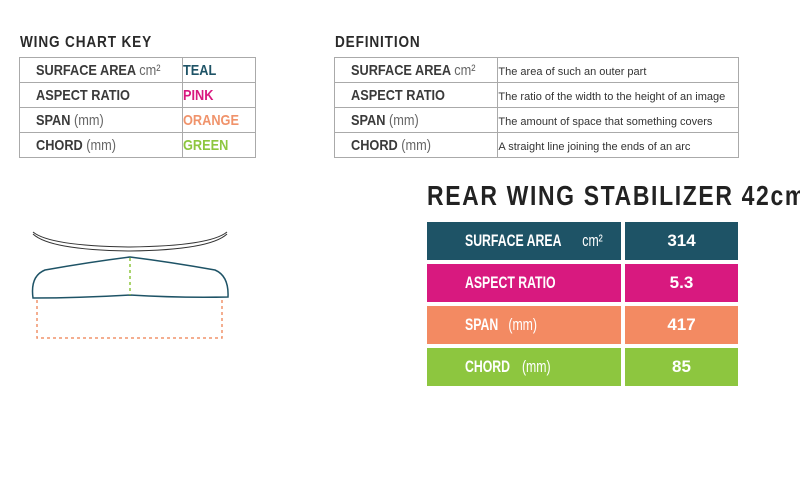 The image size is (800, 500). Describe the element at coordinates (129, 319) in the screenshot. I see `span-line` at that location.